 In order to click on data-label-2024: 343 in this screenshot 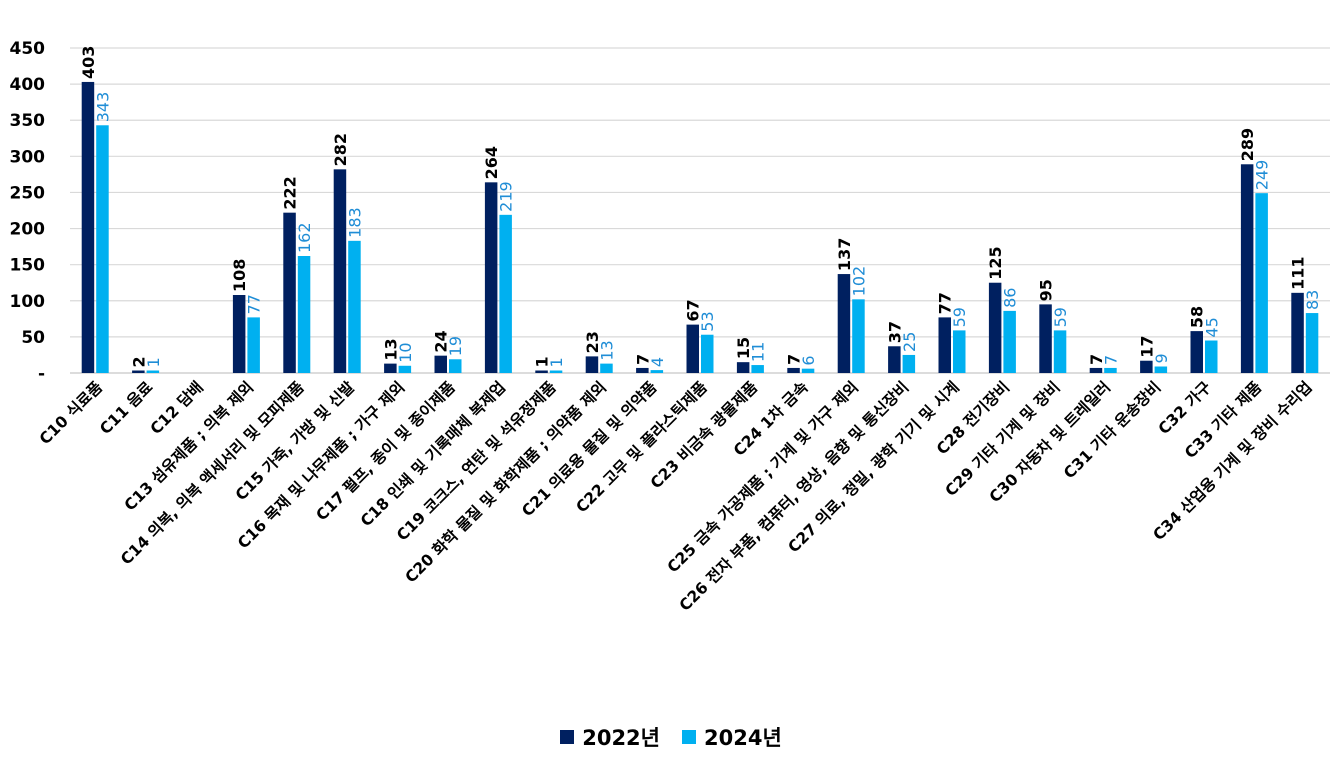, I will do `click(102, 107)`.